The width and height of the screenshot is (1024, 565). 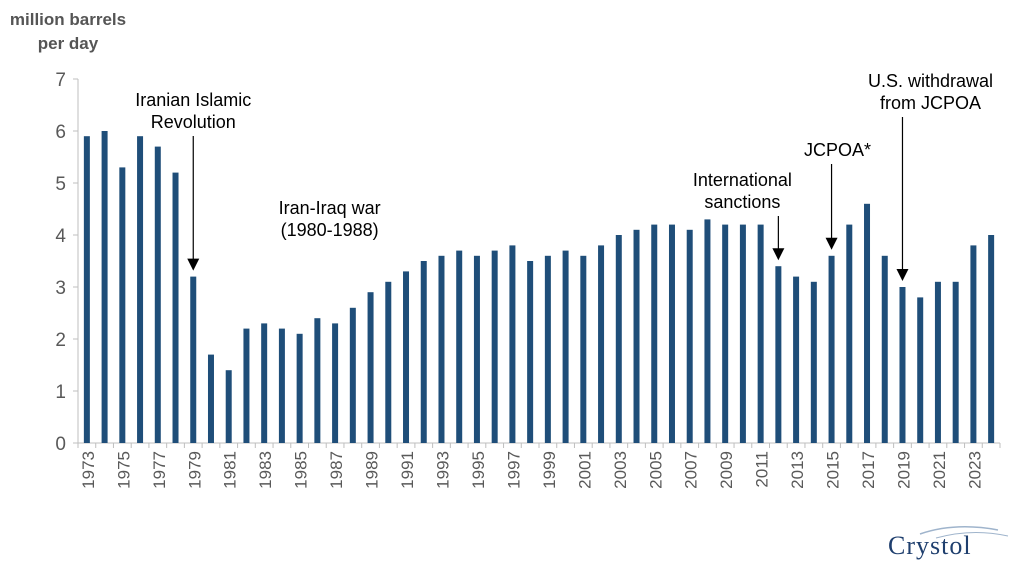 What do you see at coordinates (974, 470) in the screenshot?
I see `x-tick-label-2023: 2023` at bounding box center [974, 470].